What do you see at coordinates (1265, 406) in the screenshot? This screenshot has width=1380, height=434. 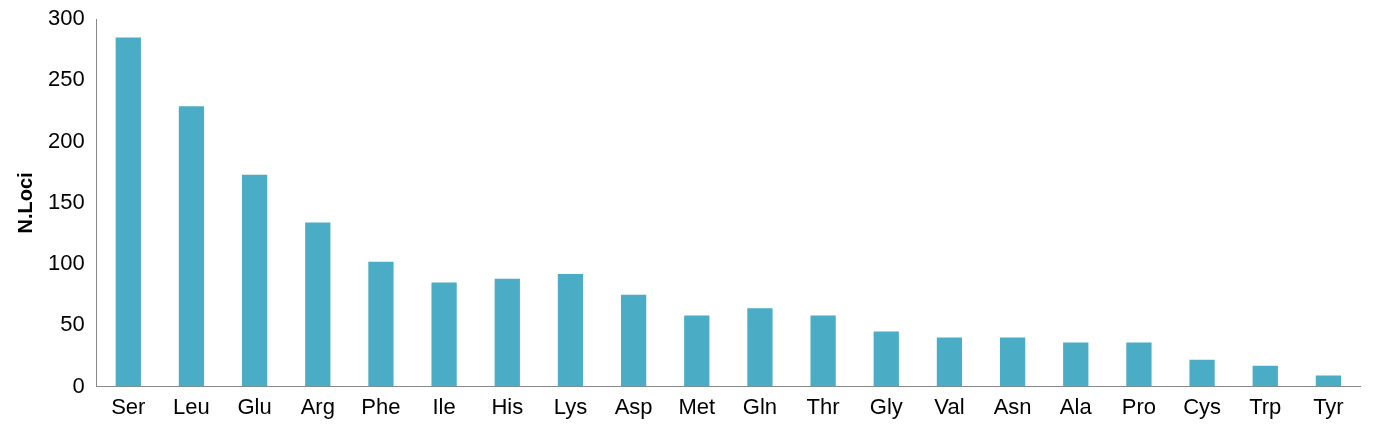 I see `x-tick-label: Trp` at bounding box center [1265, 406].